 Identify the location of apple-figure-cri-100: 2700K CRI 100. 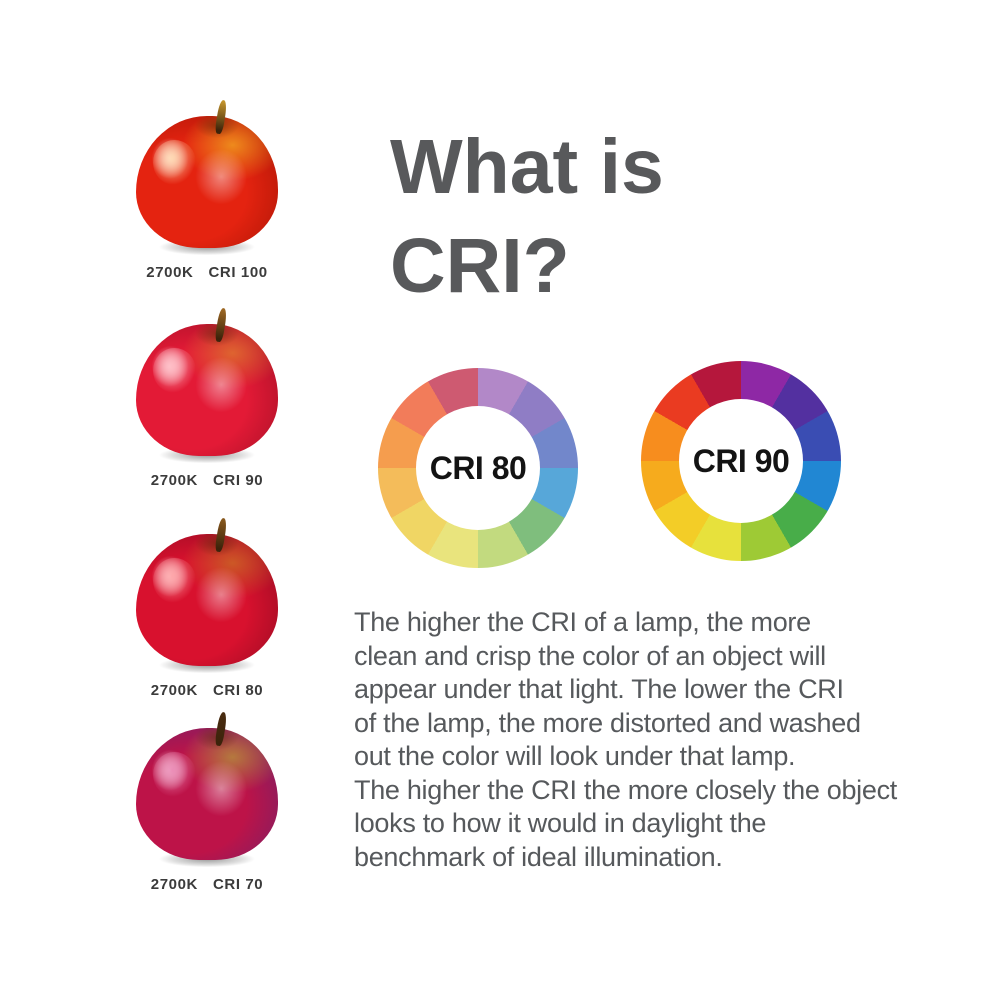
(207, 190).